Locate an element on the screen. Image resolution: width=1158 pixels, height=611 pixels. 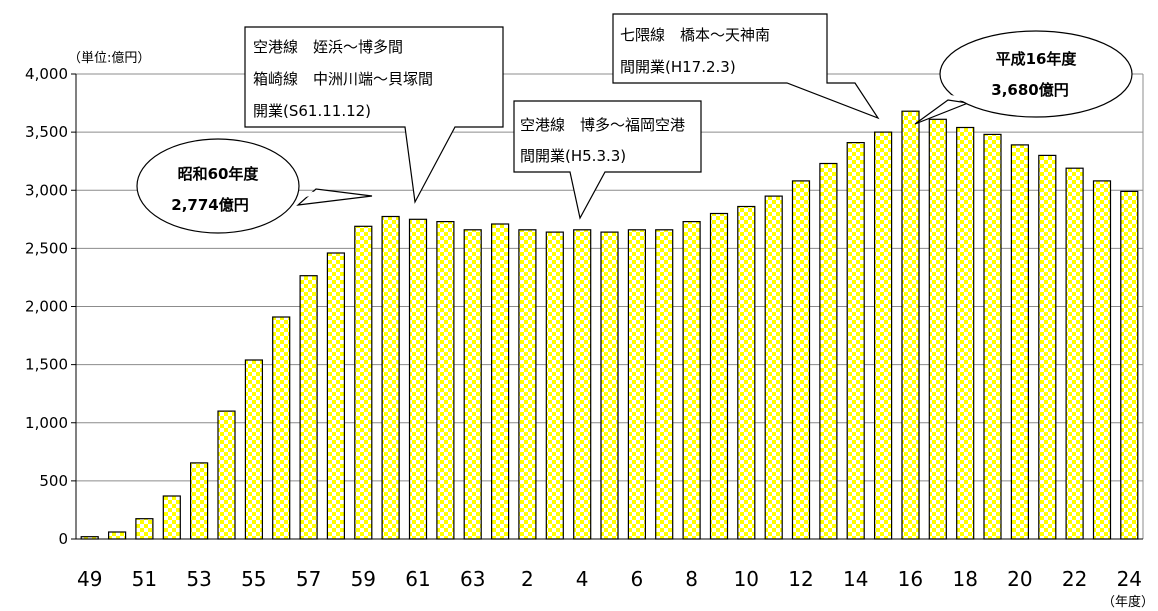
x-axis: 49 51 53 55 57 59 61 63 2 4 6 8 10 12 14 16 18 20 22 24 is located at coordinates (609, 564).